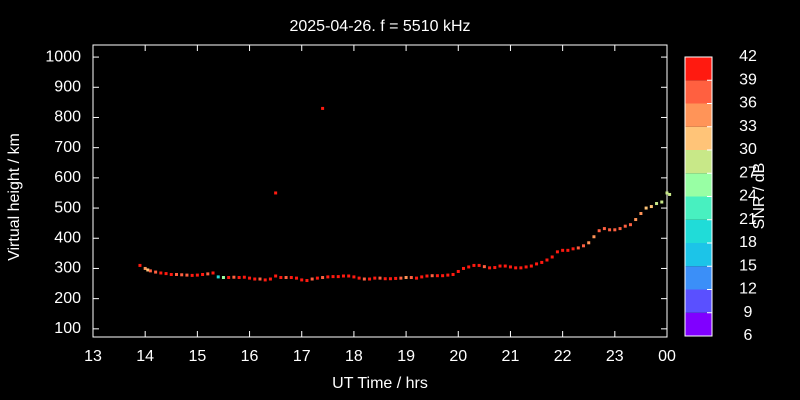  Describe the element at coordinates (511, 356) in the screenshot. I see `x-tick-label: 21` at that location.